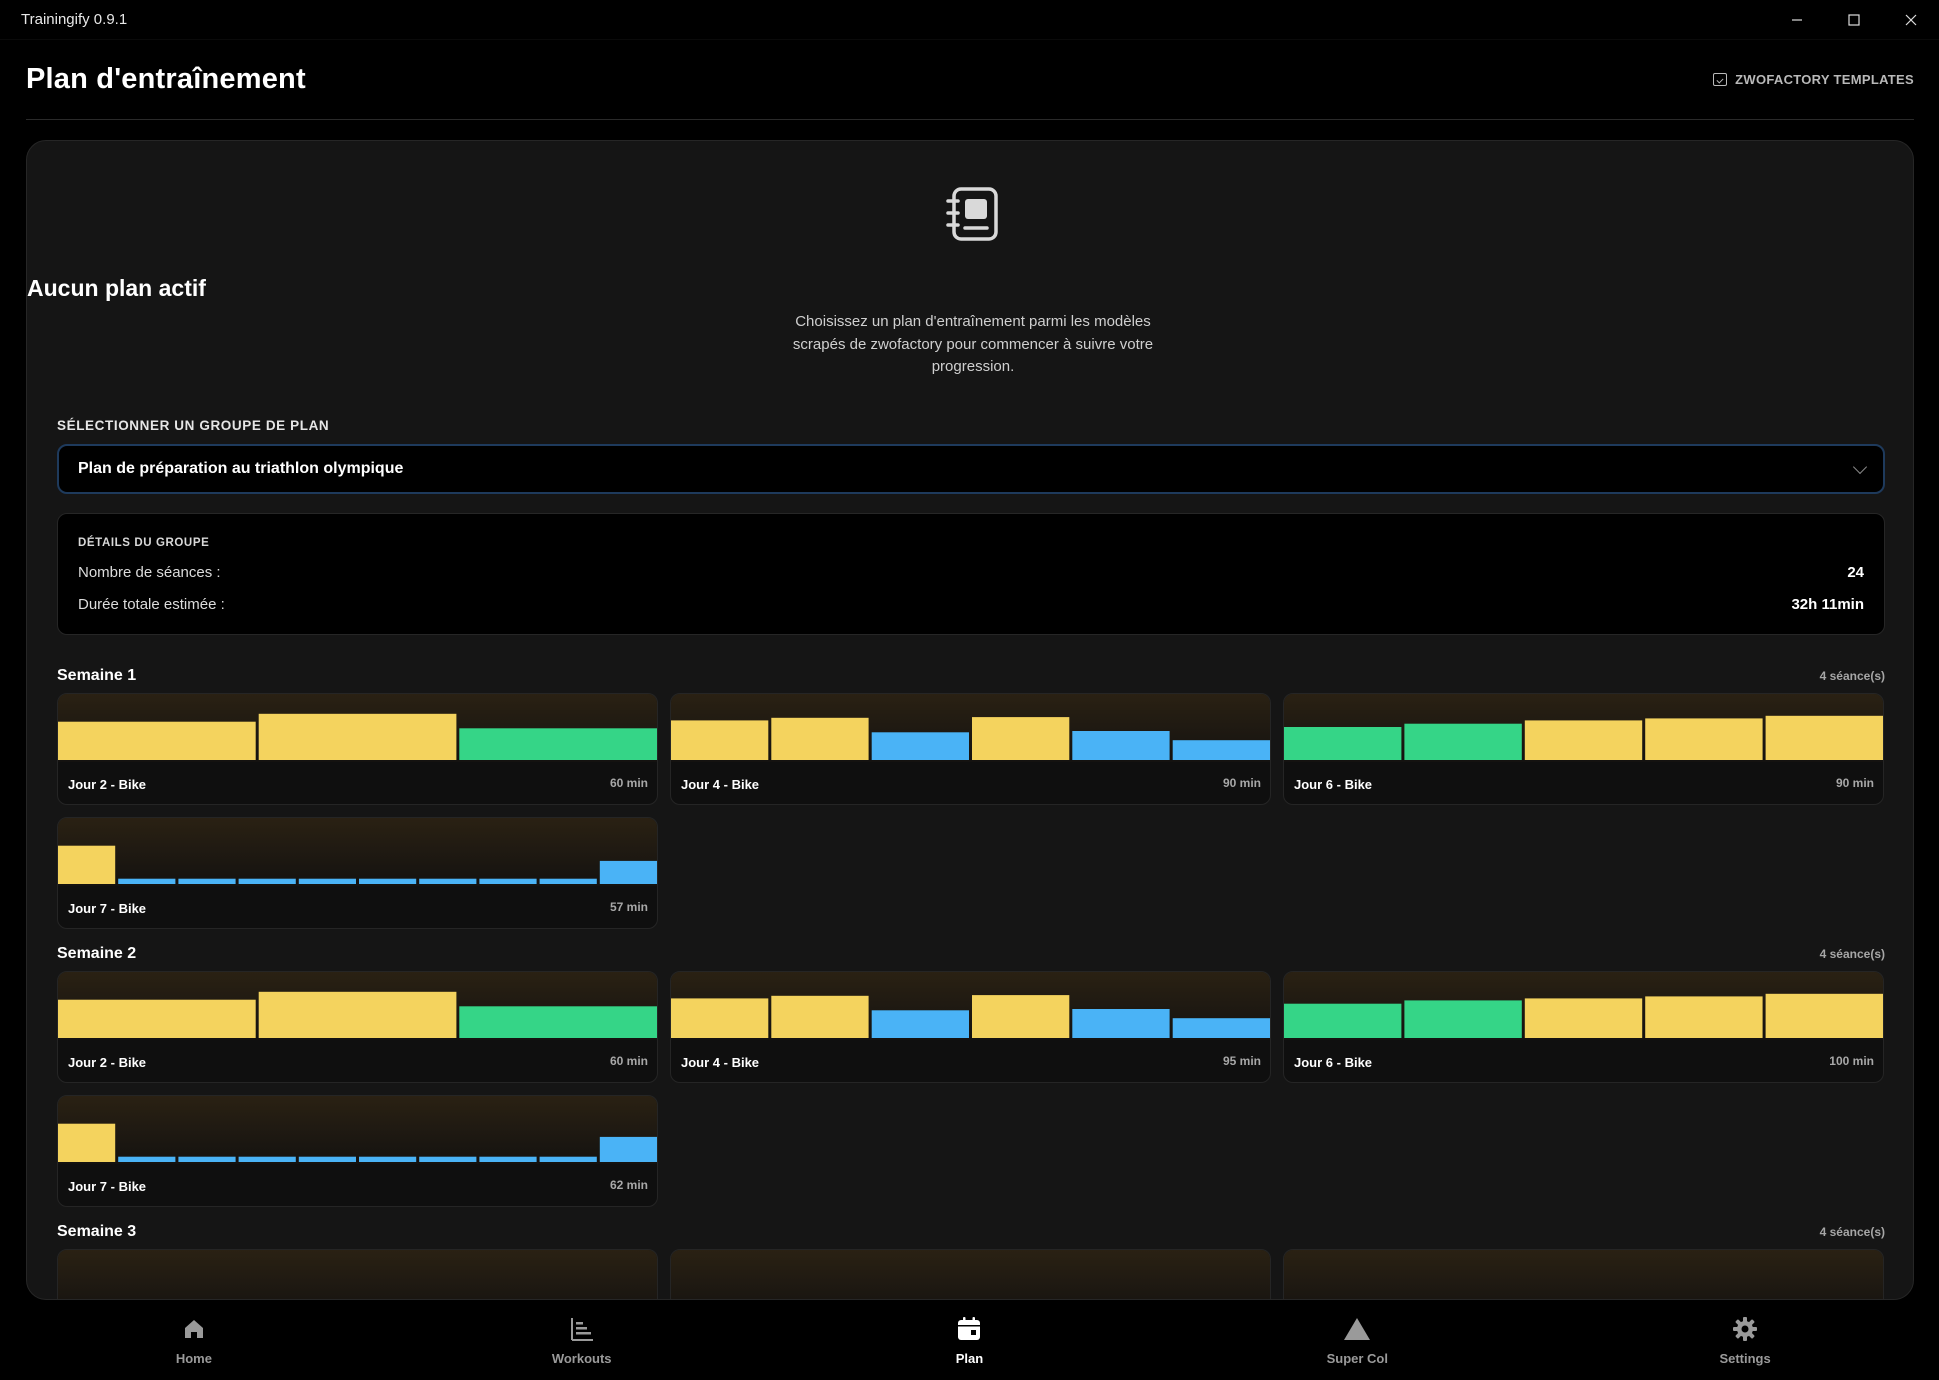 Image resolution: width=1939 pixels, height=1380 pixels. What do you see at coordinates (1745, 1358) in the screenshot?
I see `nav-settings-label: Settings` at bounding box center [1745, 1358].